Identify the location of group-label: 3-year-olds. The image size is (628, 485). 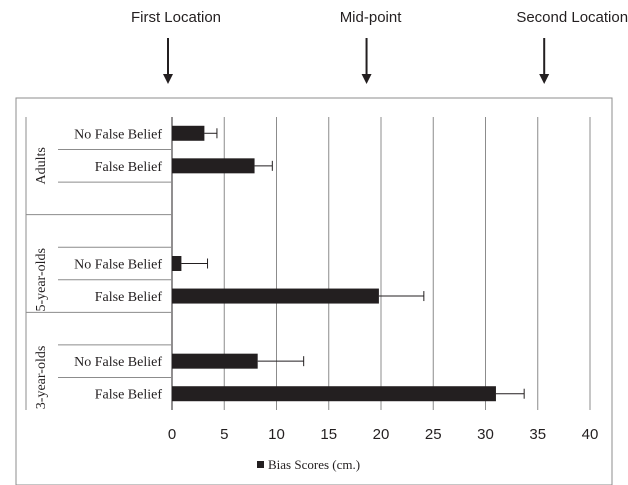
(41, 377).